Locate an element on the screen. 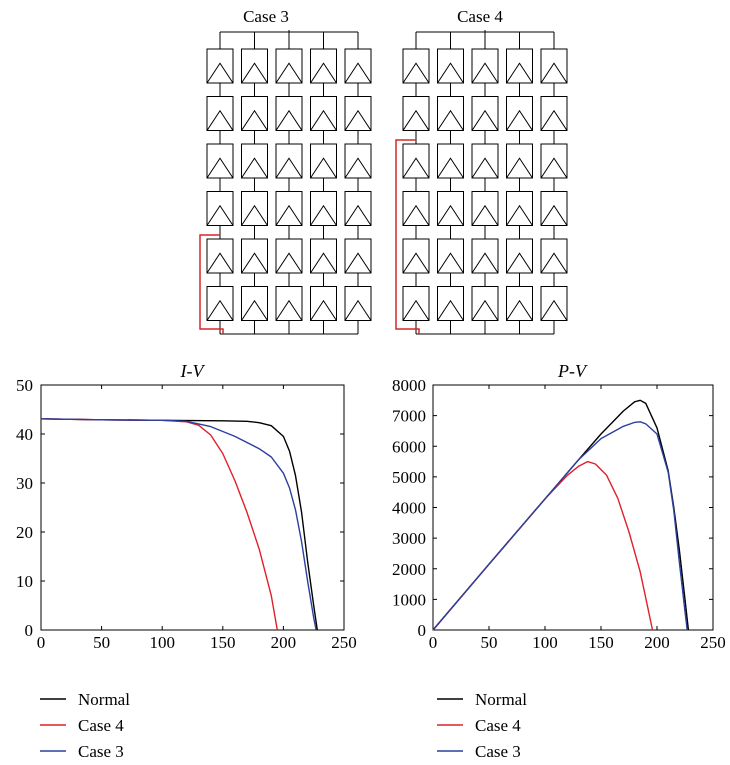  iv-y-tick-label: 10 is located at coordinates (24, 581).